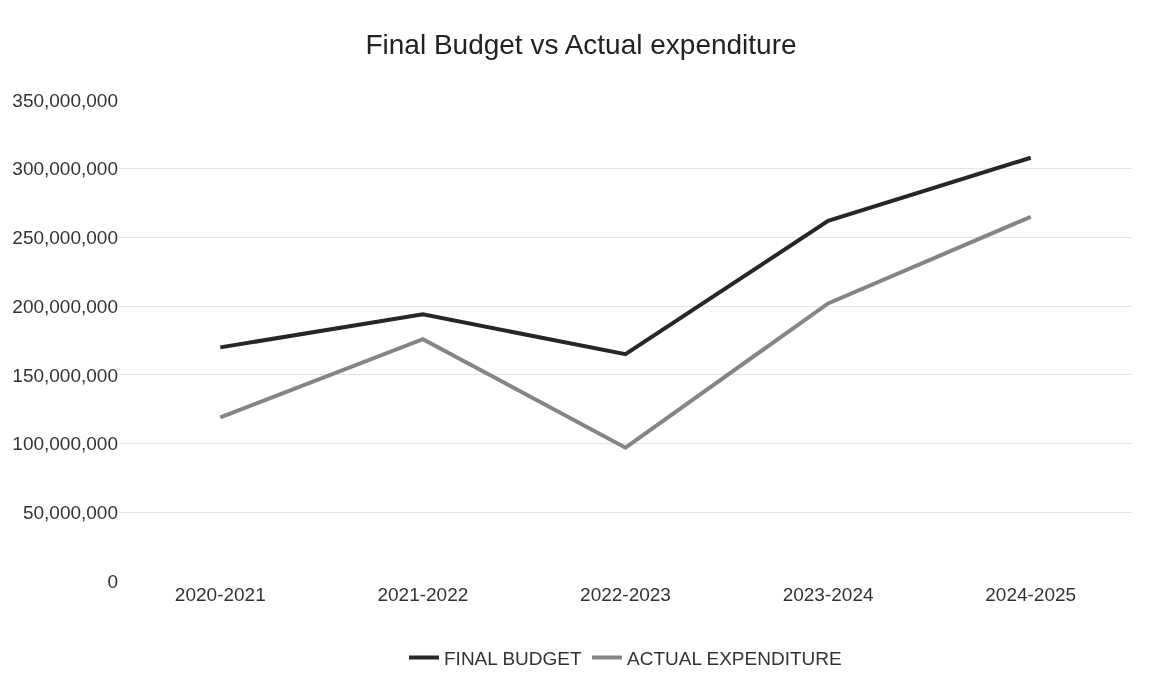  I want to click on chart-title: Final Budget vs Actual expenditure, so click(581, 45).